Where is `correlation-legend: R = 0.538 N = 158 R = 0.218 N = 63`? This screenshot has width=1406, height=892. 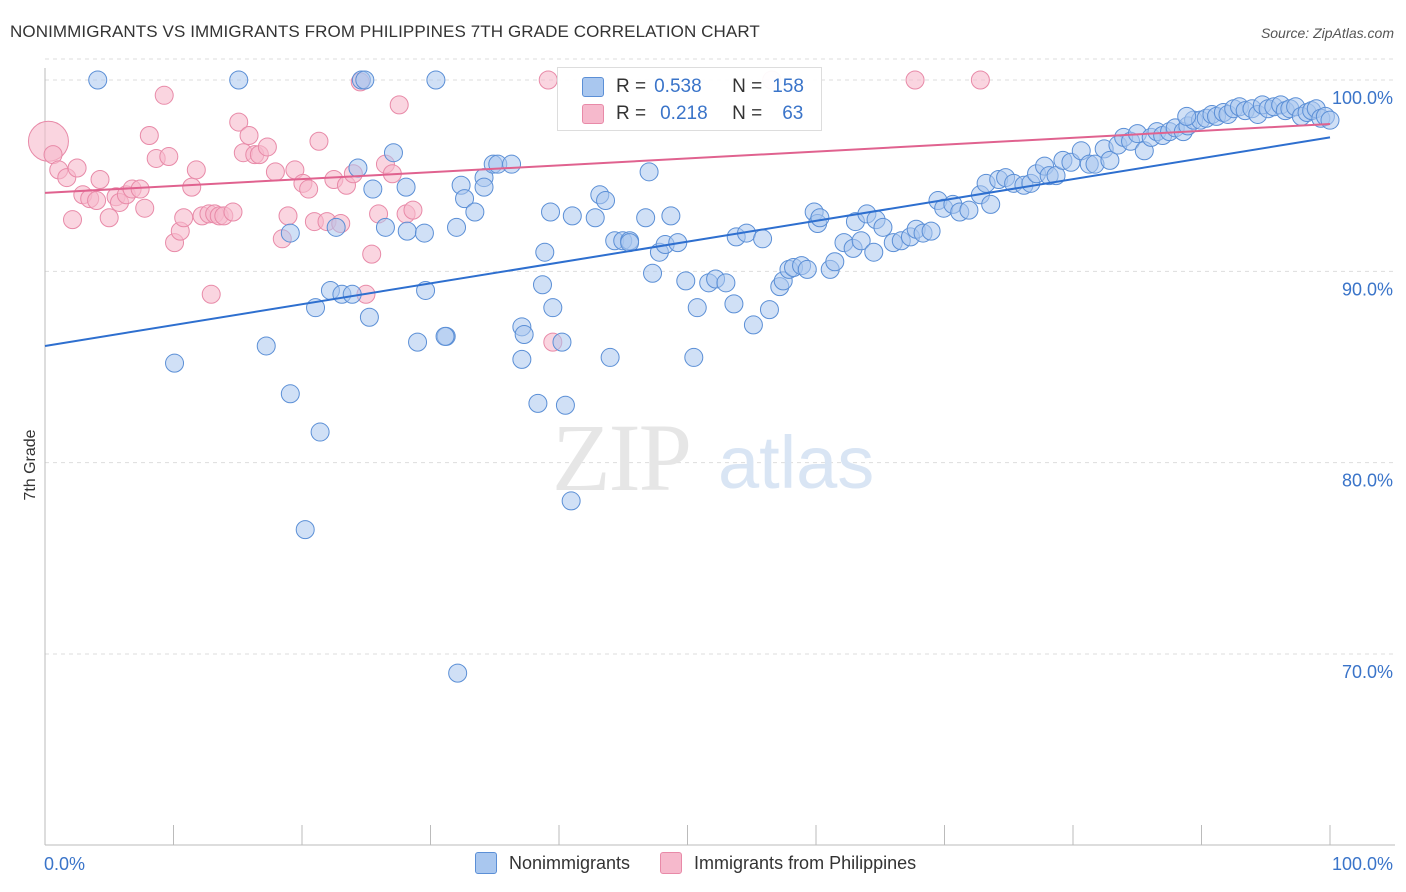
correlation-legend: R = 0.538 N = 158 R = 0.218 N = 63 is located at coordinates (689, 99).